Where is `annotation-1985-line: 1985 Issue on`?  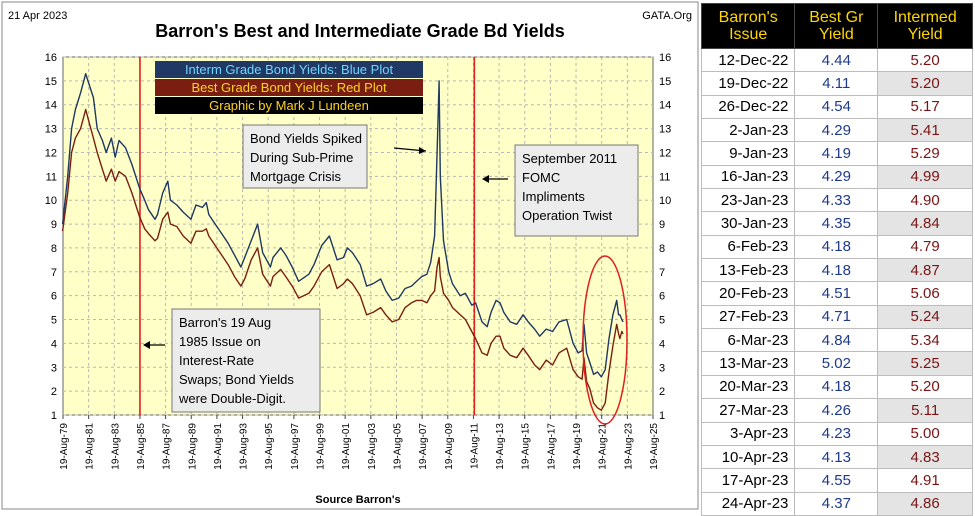
annotation-1985-line: 1985 Issue on is located at coordinates (220, 341).